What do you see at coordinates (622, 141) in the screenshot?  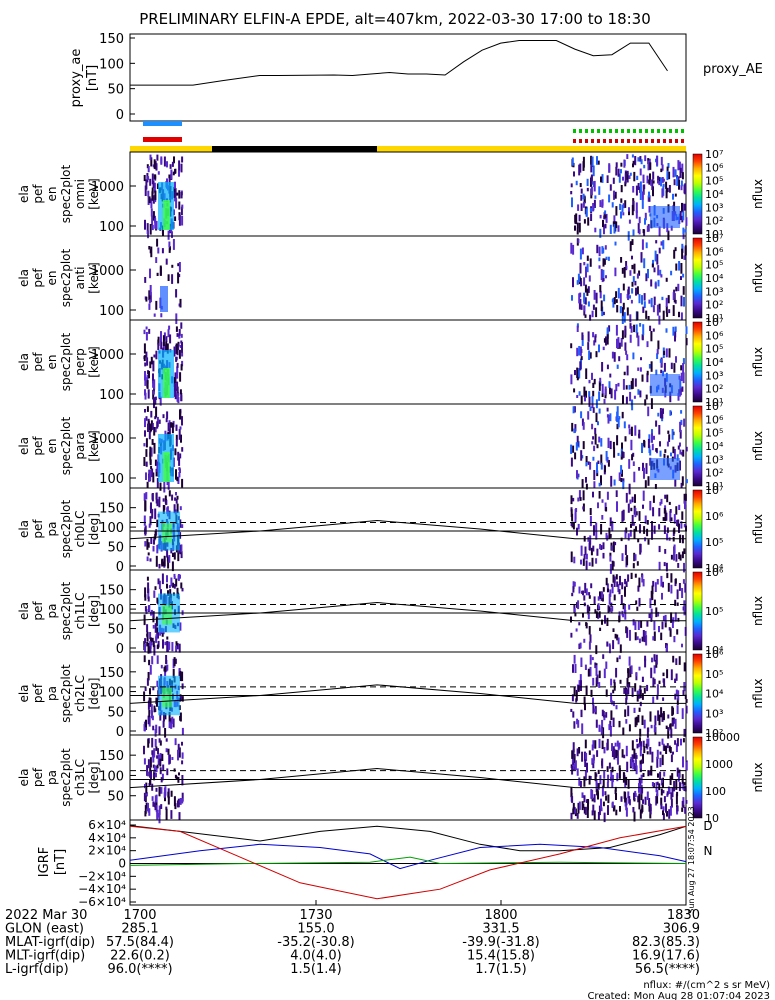 I see `red-dot` at bounding box center [622, 141].